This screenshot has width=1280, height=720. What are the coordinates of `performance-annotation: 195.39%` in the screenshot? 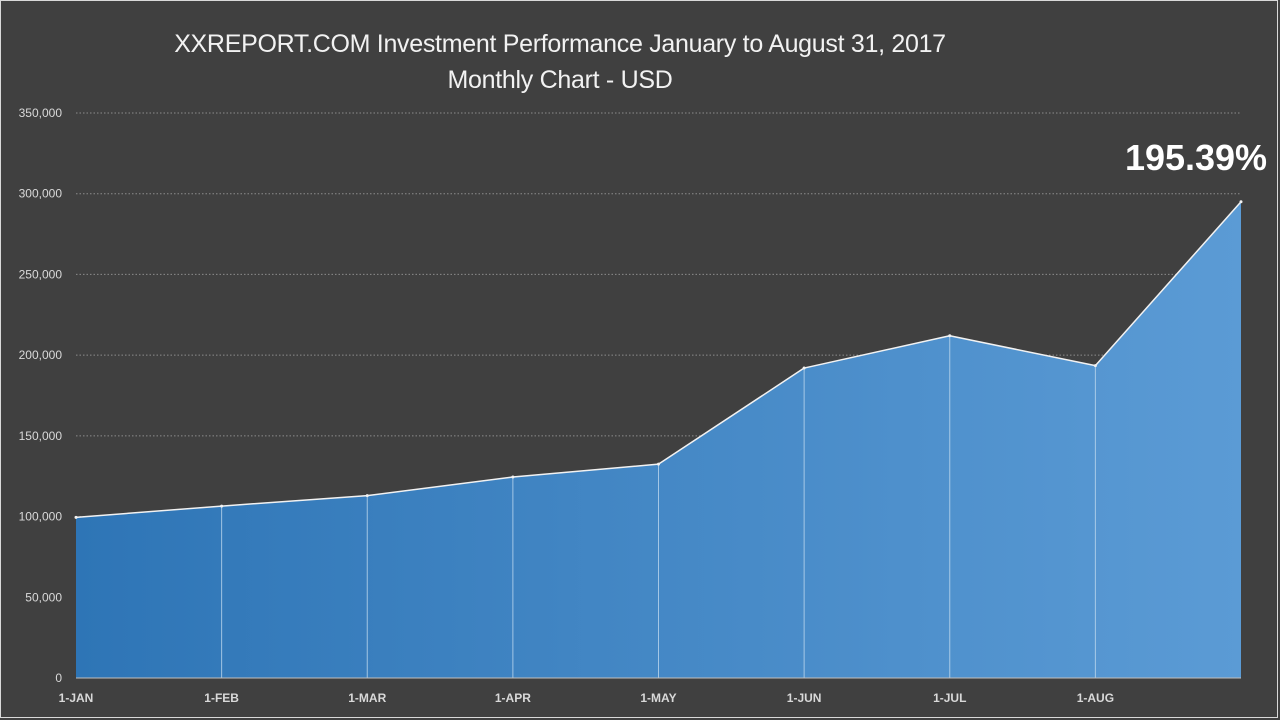 It's located at (1196, 157).